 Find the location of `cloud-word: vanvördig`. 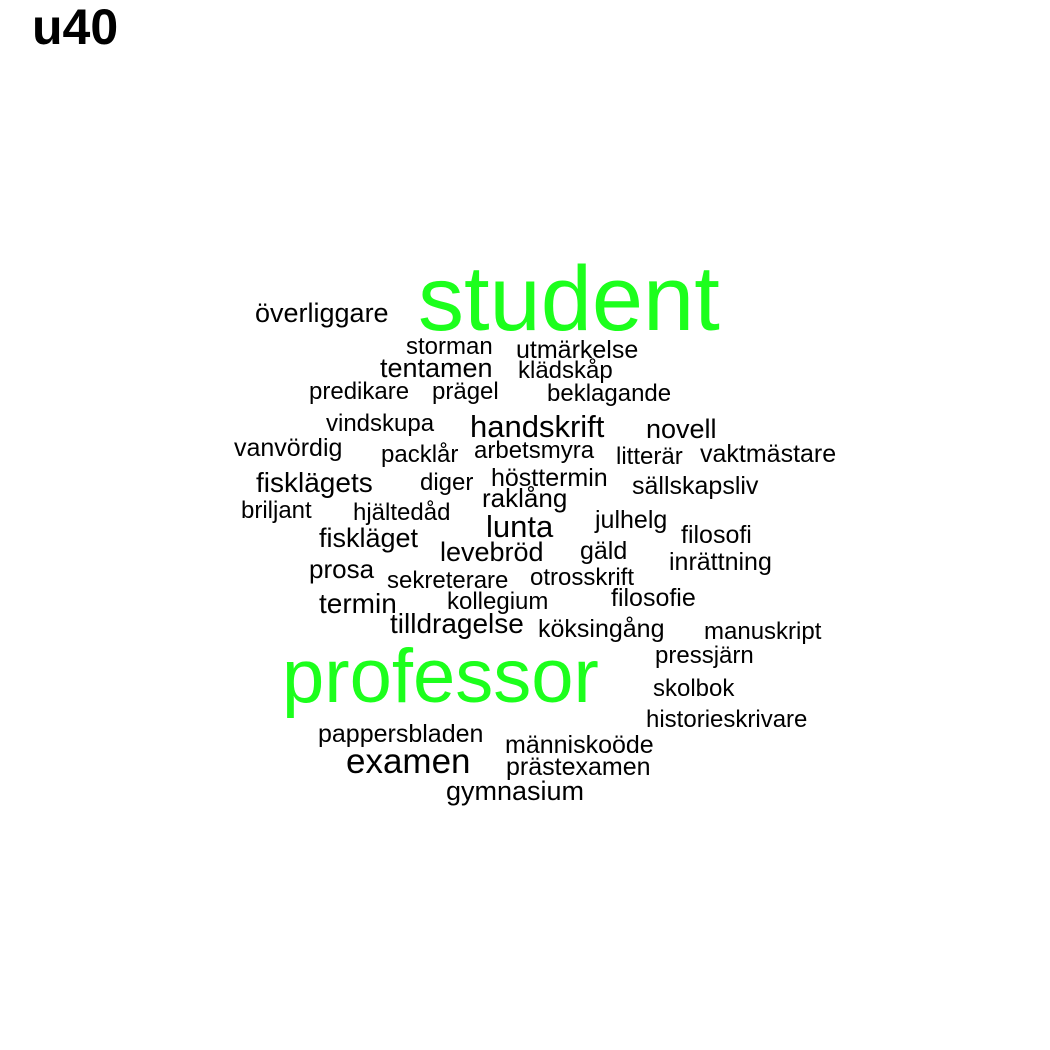

cloud-word: vanvördig is located at coordinates (288, 448).